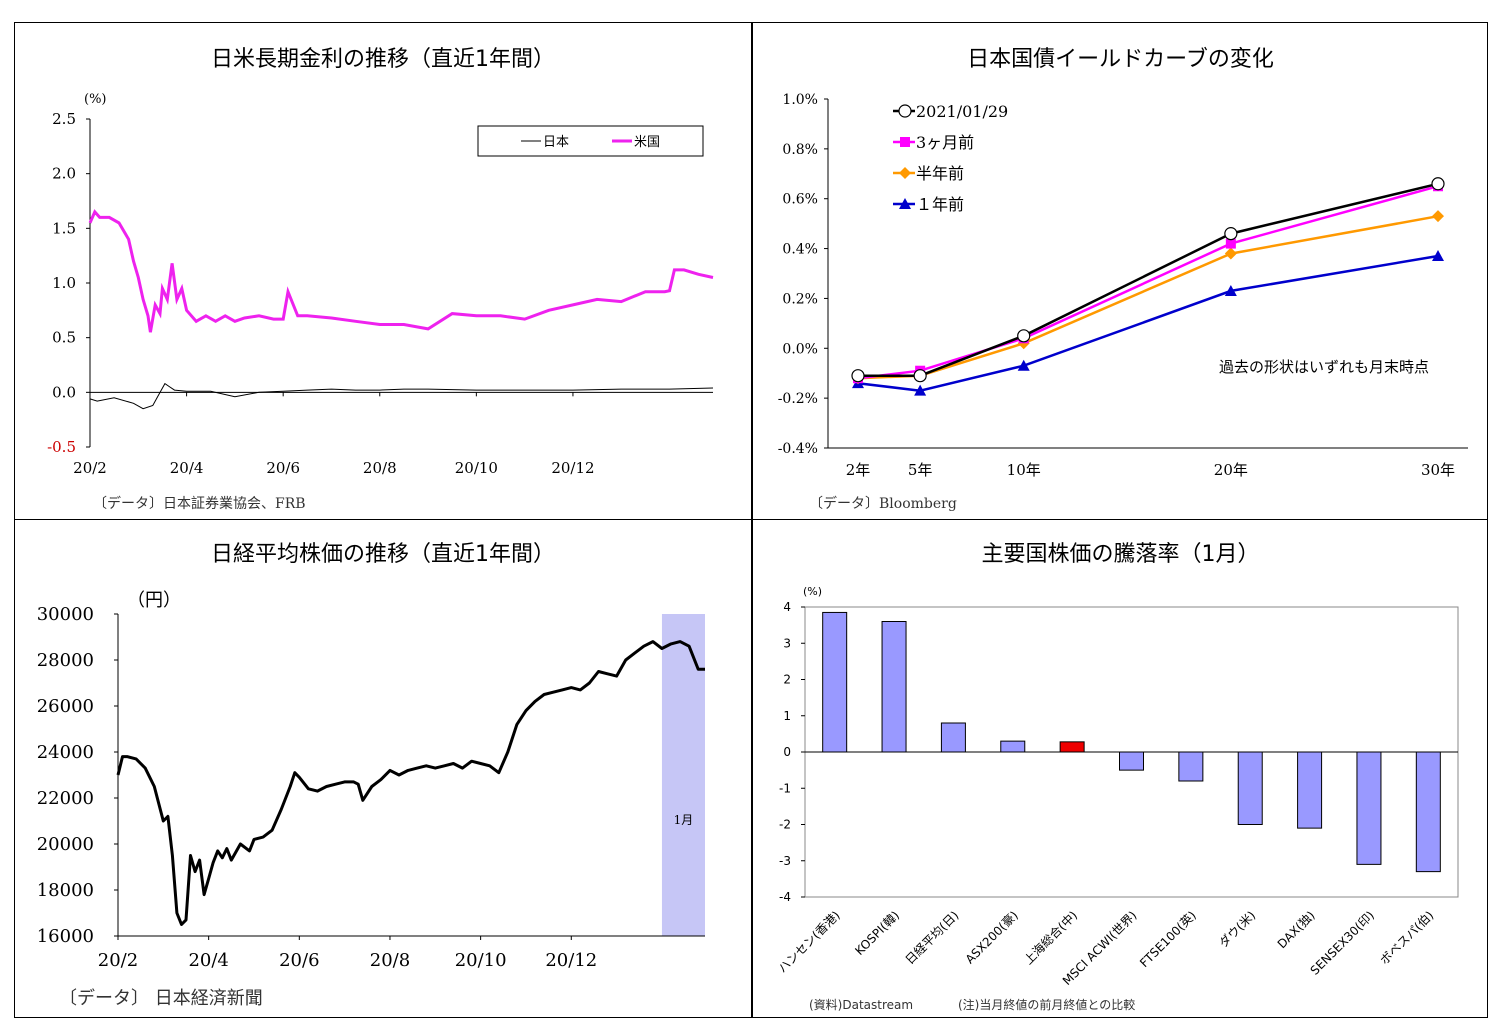 Image resolution: width=1506 pixels, height=1034 pixels. I want to click on y-tick-label: 4, so click(787, 607).